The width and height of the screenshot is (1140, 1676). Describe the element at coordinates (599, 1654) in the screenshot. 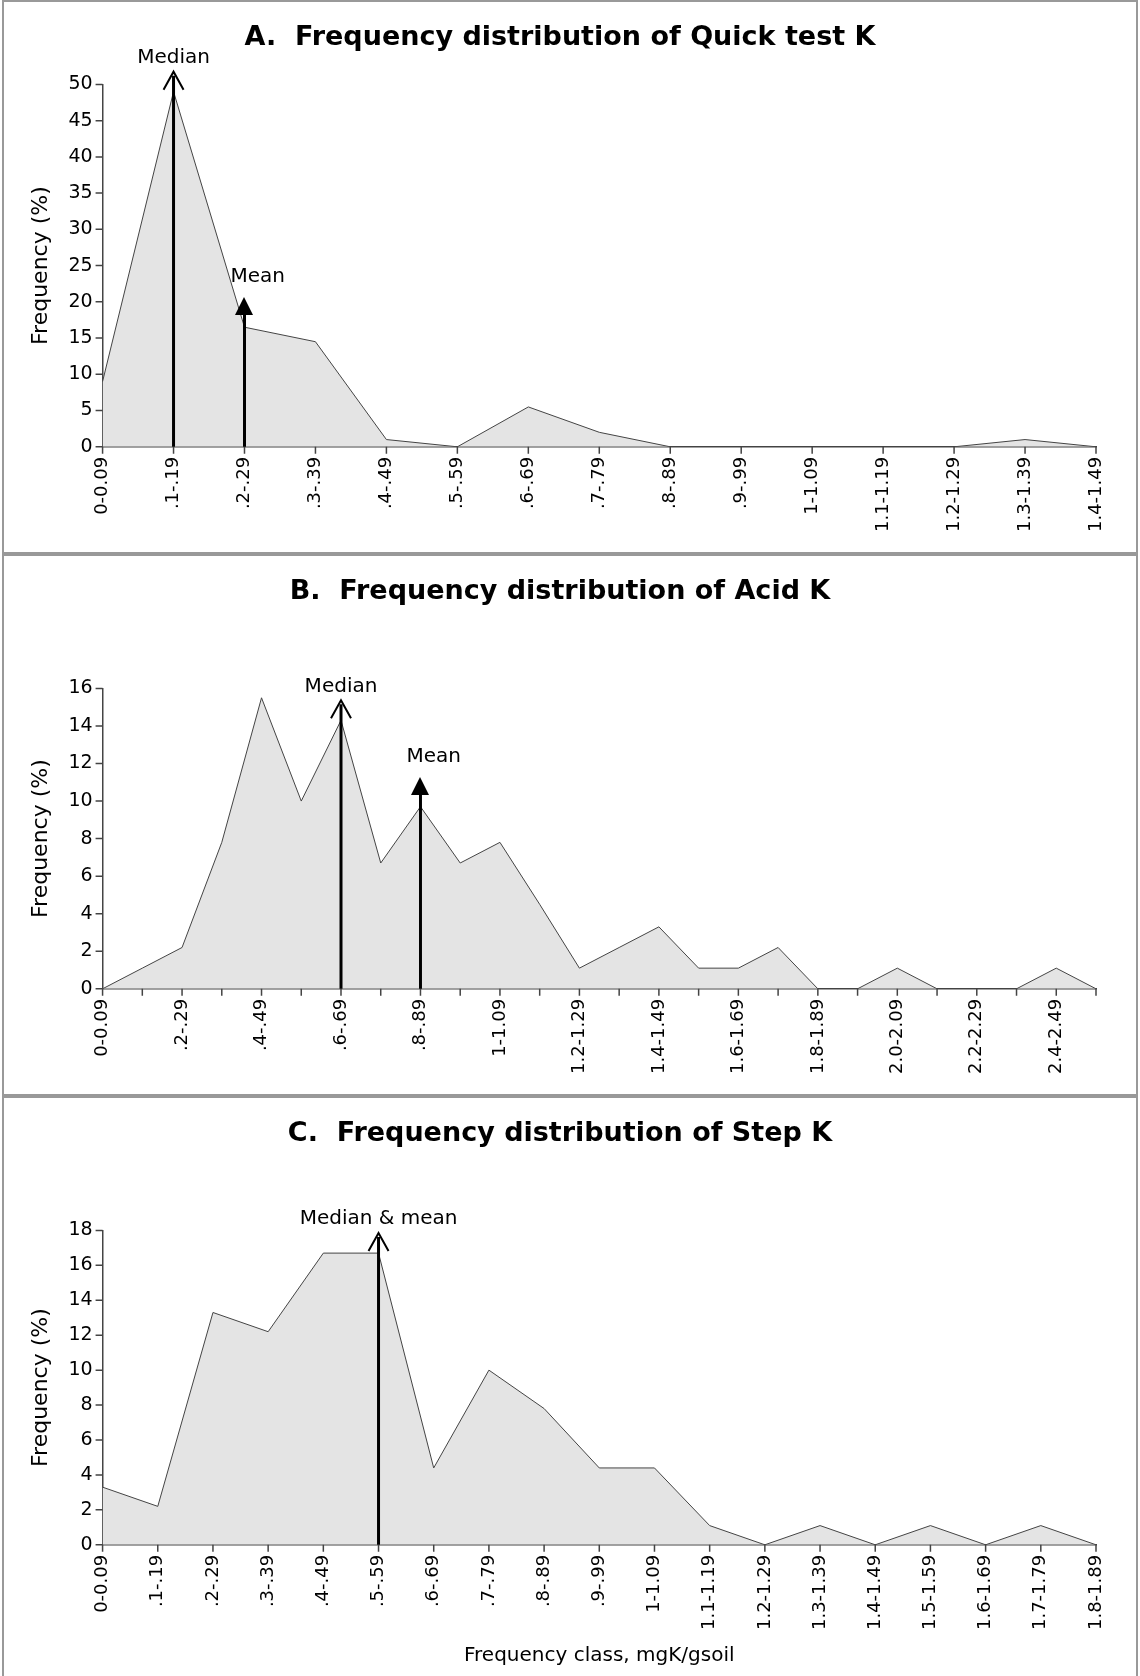

I see `x-axis-title: Frequency class, mgK/gsoil` at that location.